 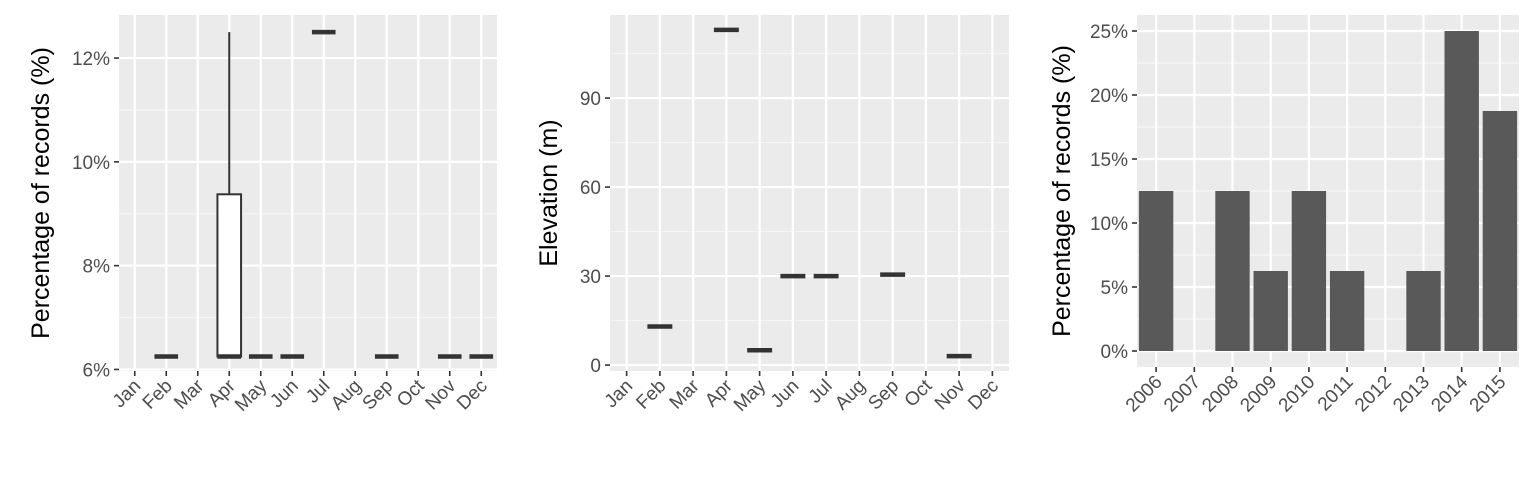 I want to click on bar-2009, so click(x=1270, y=311).